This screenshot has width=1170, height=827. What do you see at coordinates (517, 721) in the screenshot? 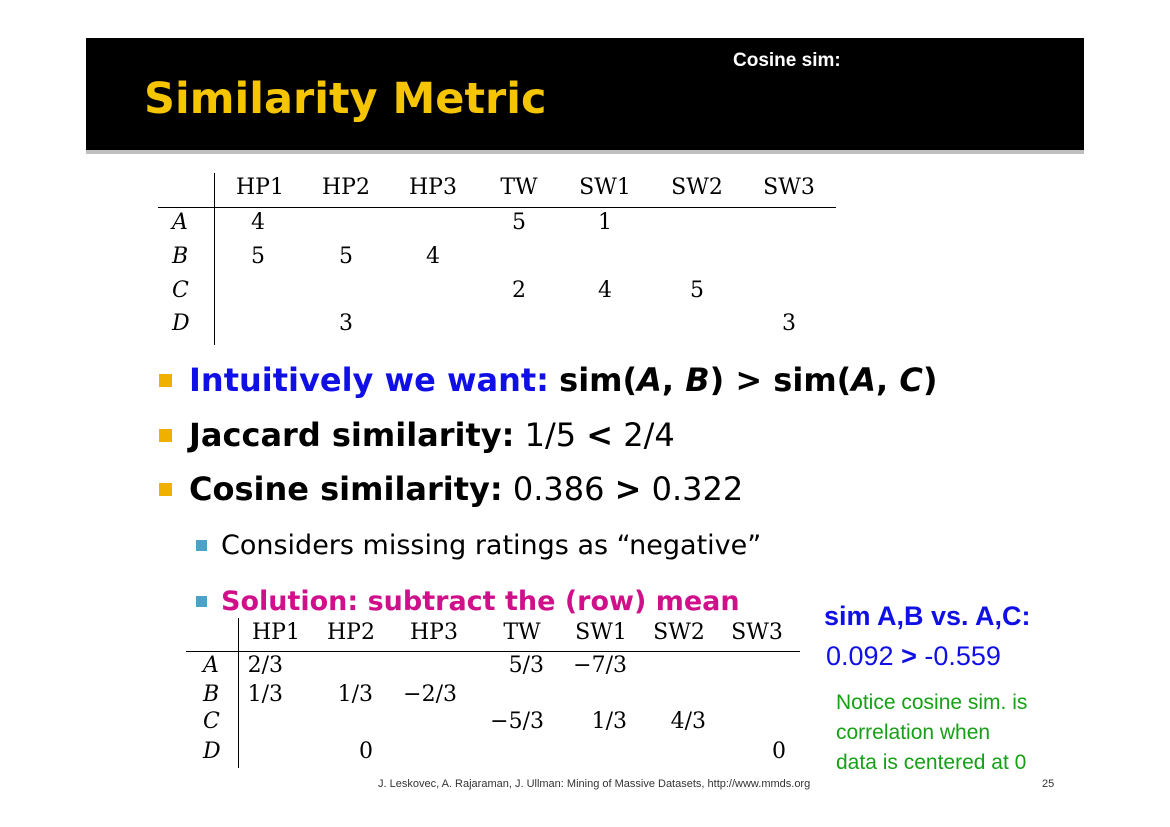
I see `table-cell: −5/3` at bounding box center [517, 721].